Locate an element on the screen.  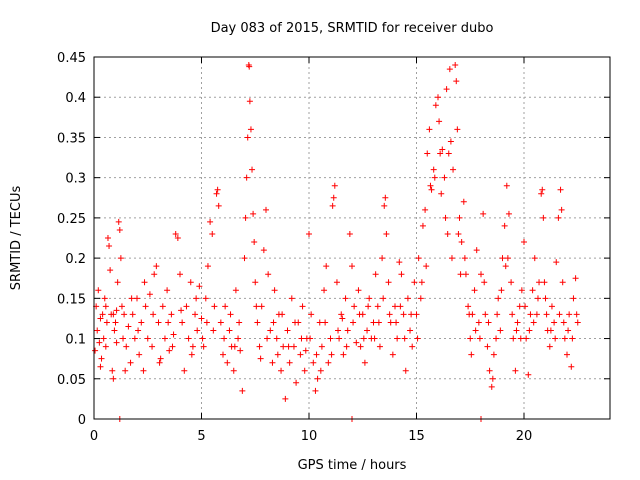
y-tick-label: 0.25 is located at coordinates (71, 219).